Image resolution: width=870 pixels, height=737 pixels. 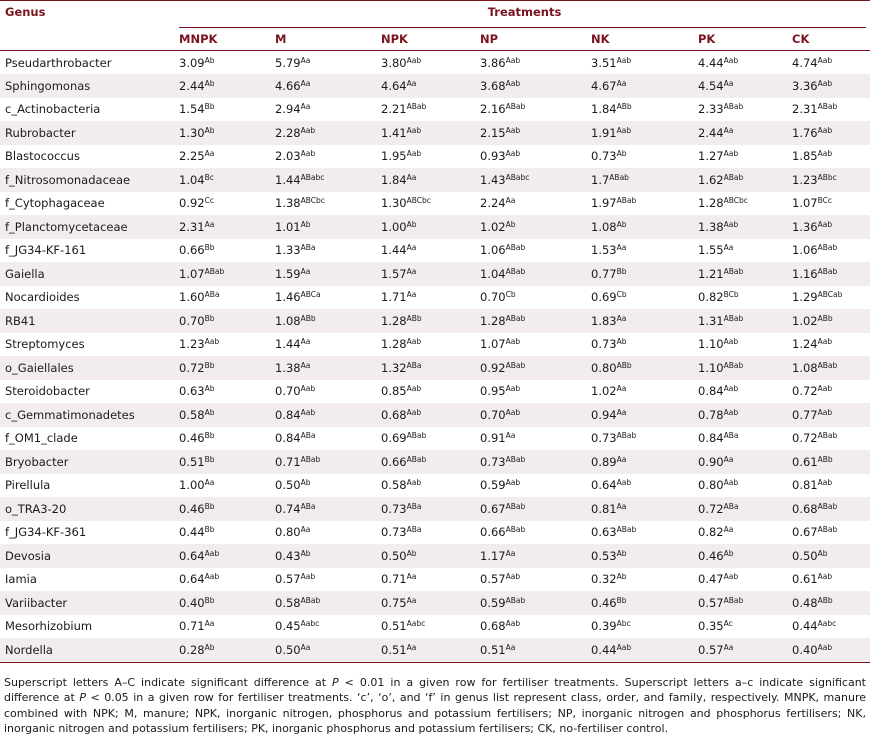 What do you see at coordinates (644, 462) in the screenshot?
I see `value-cell: 0.89Aa` at bounding box center [644, 462].